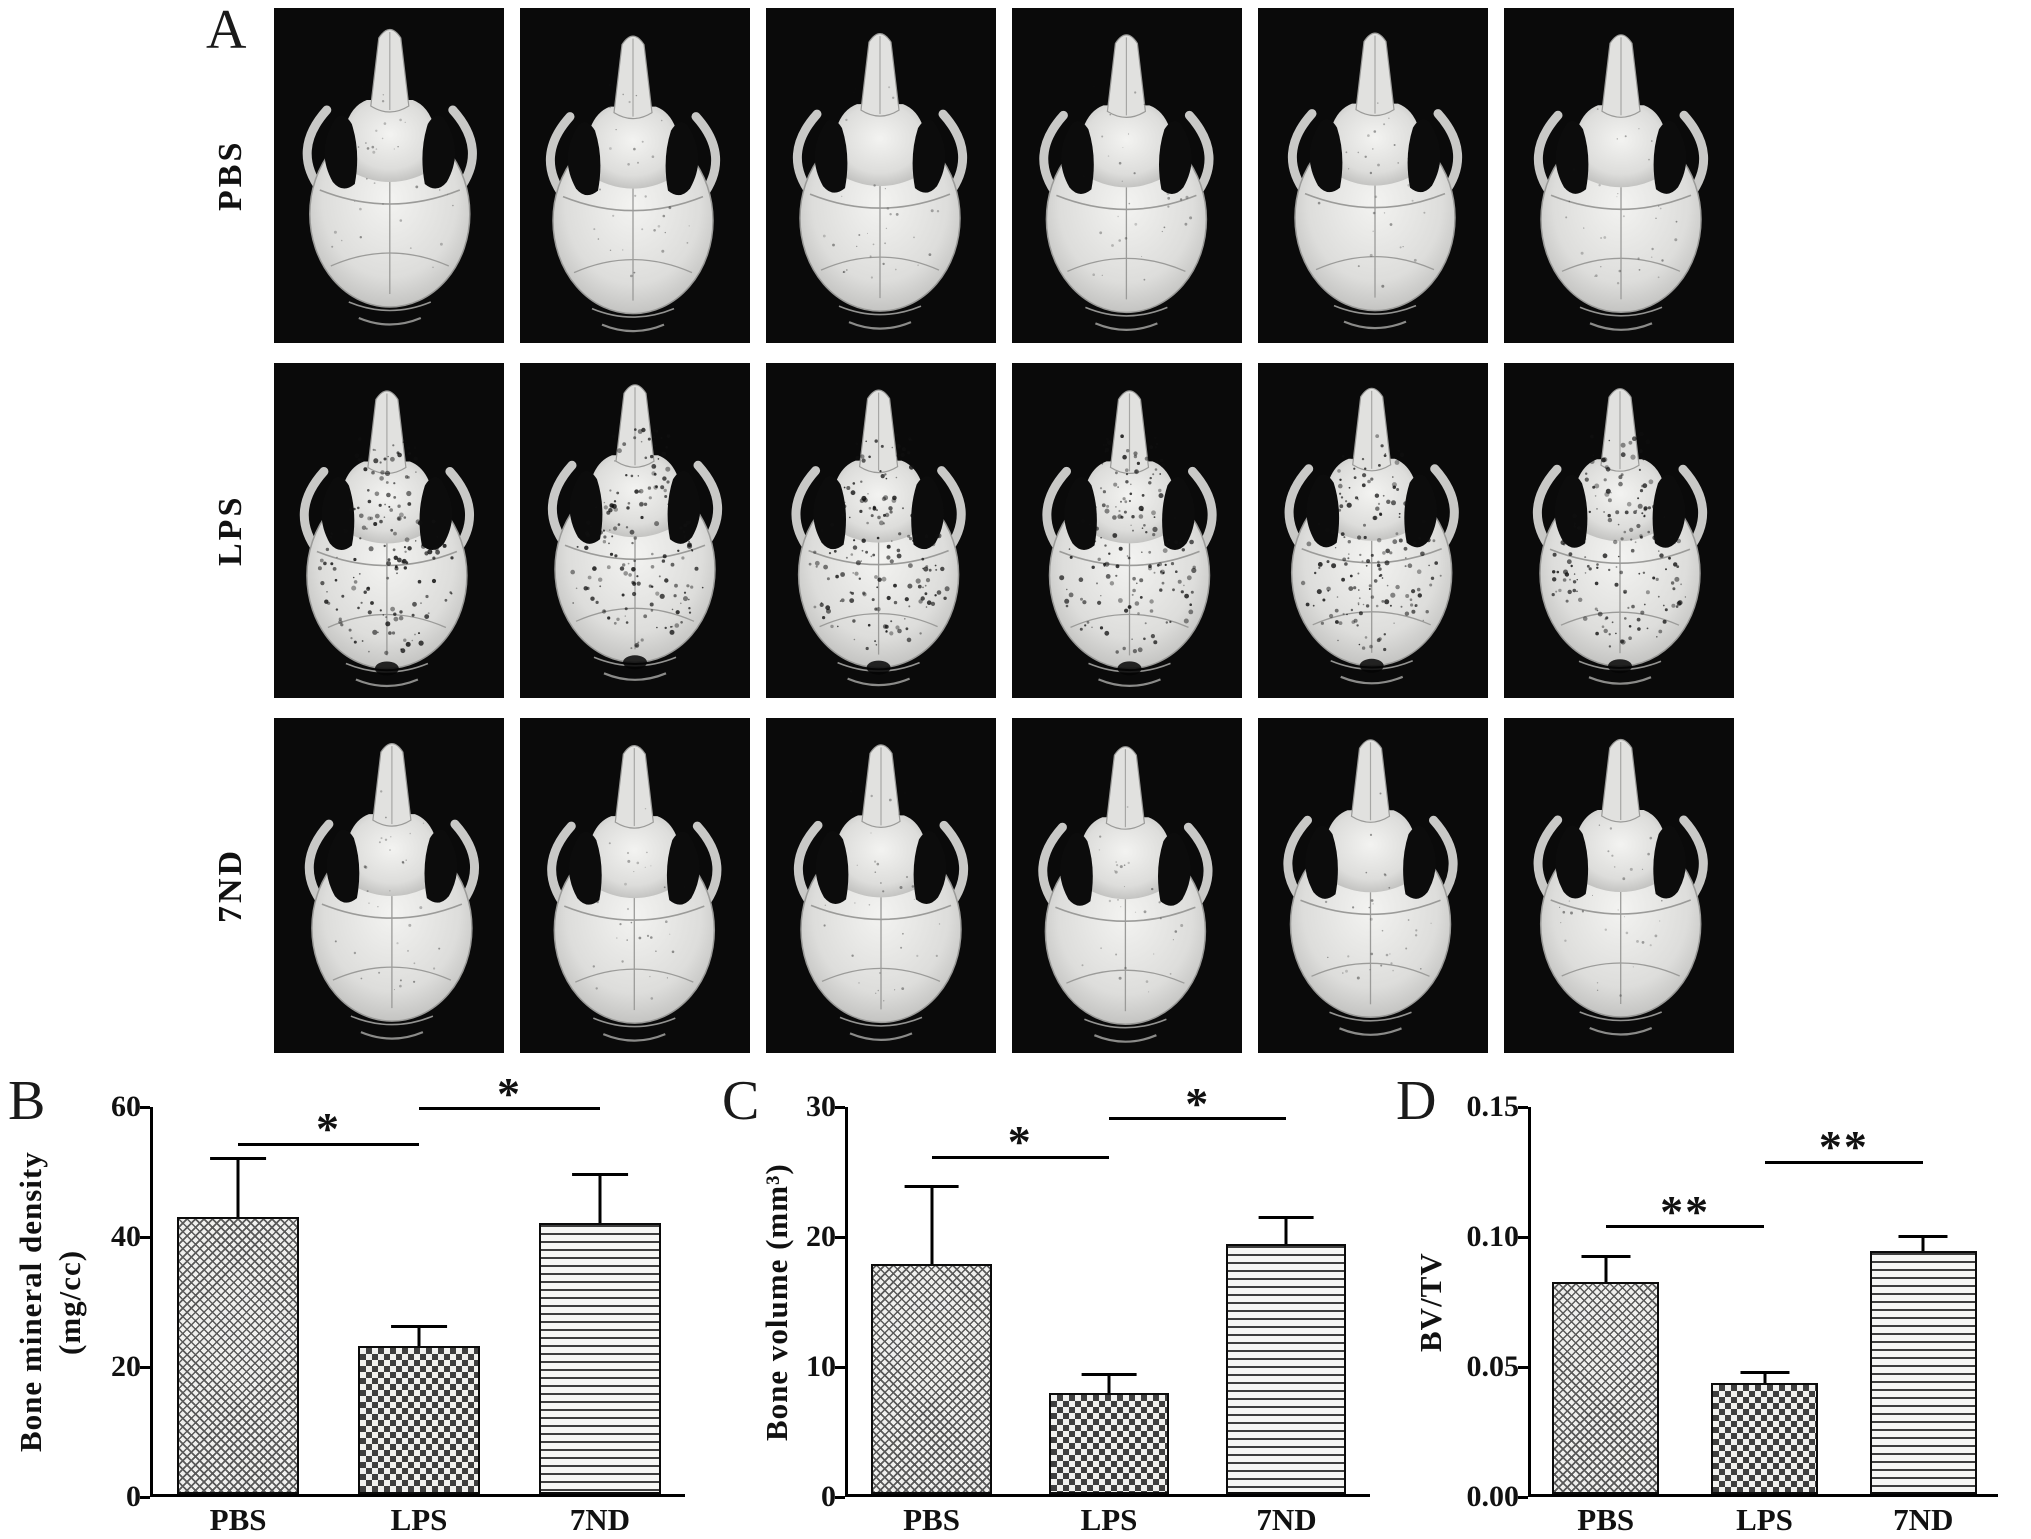  I want to click on y-axis-label: BV/TV, so click(1430, 1302).